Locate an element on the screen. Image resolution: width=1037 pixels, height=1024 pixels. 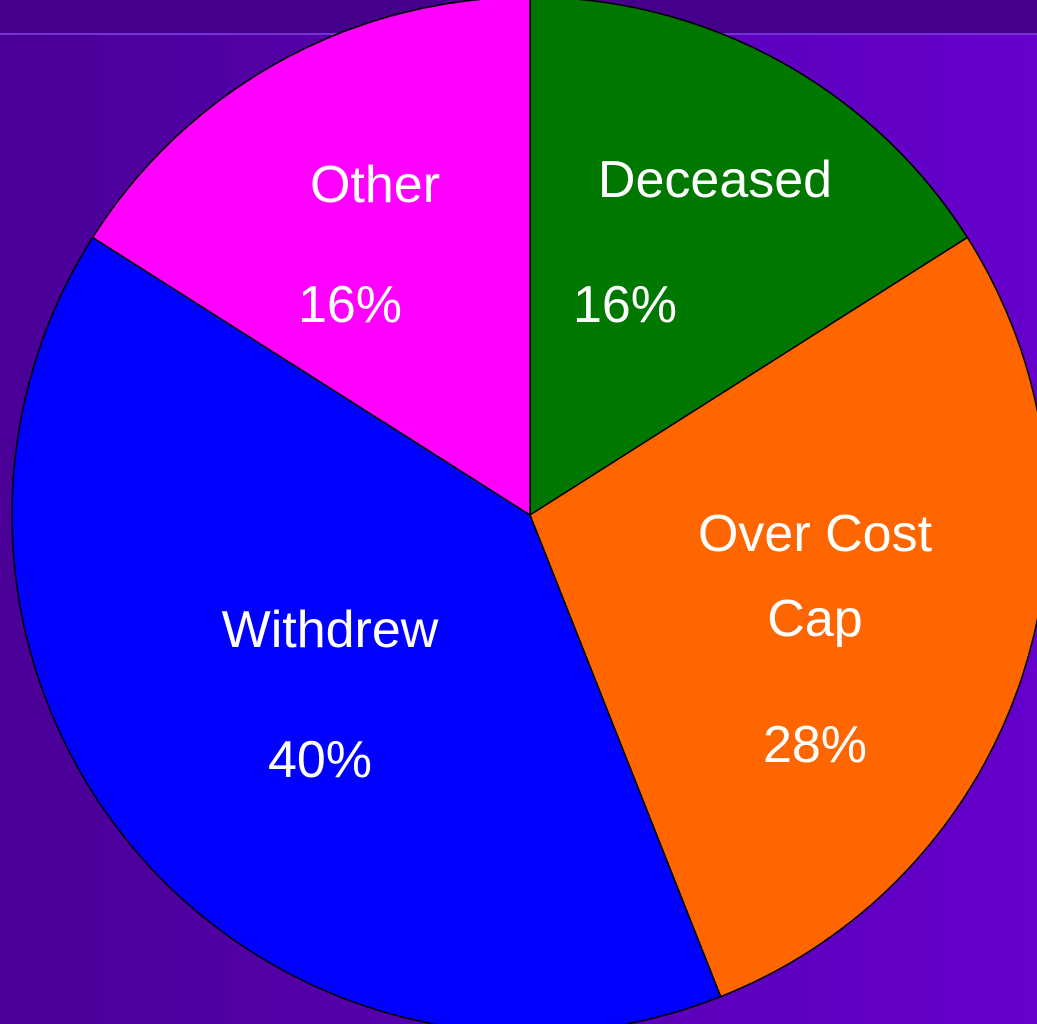
slice-label: Over Cost Cap is located at coordinates (815, 576).